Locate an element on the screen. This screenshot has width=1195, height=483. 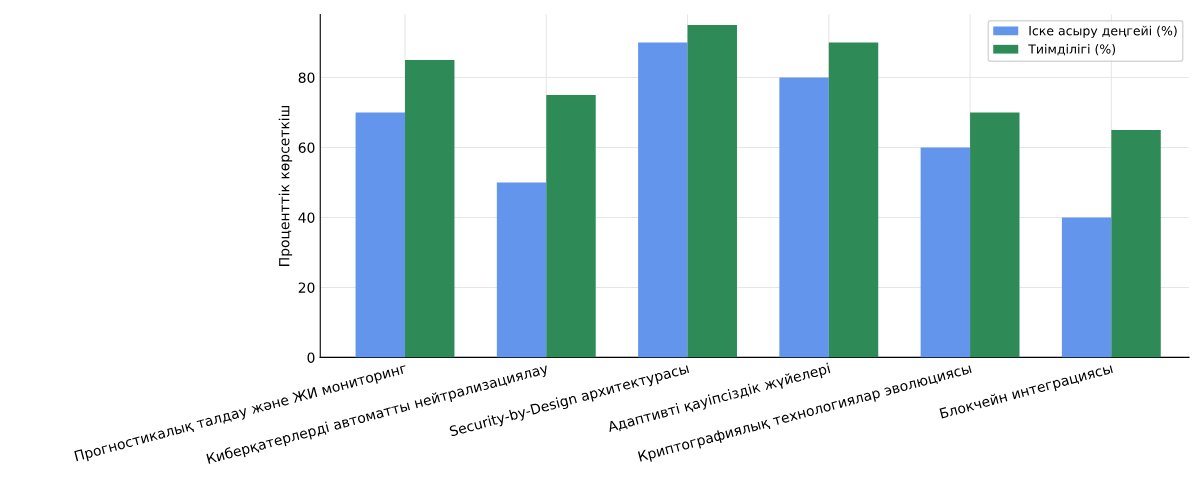
y-tick-label: 40 is located at coordinates (306, 217).